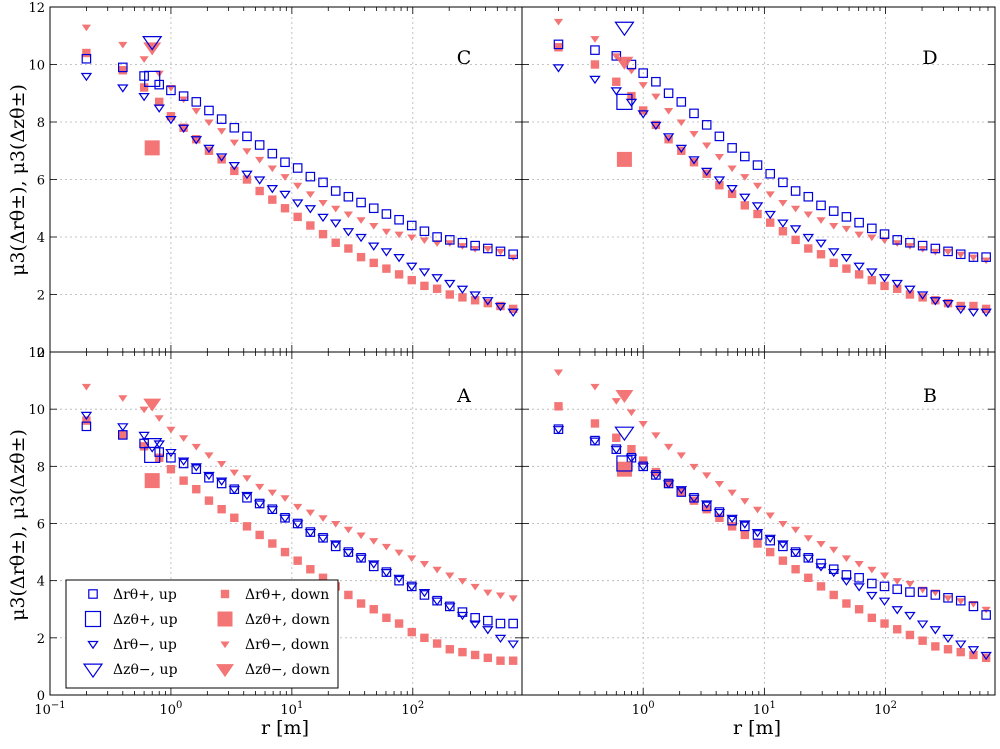  What do you see at coordinates (18, 525) in the screenshot?
I see `y-axis-label: μ3(Δrθ±), μ3(Δzθ±)` at bounding box center [18, 525].